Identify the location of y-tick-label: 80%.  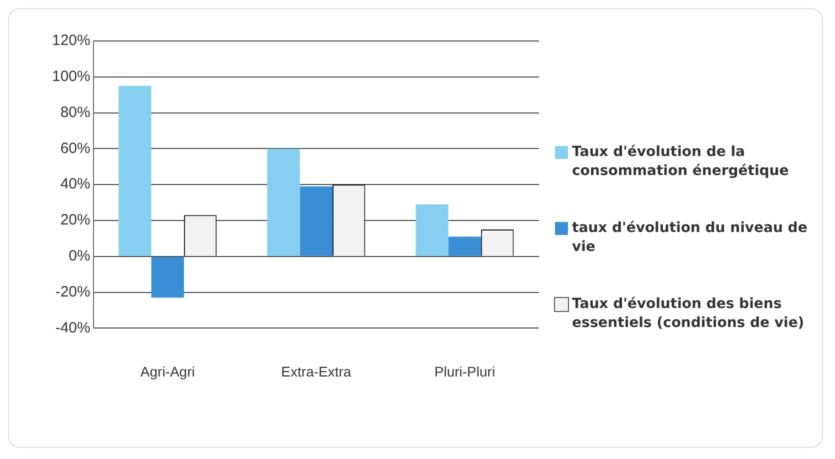
(75, 112).